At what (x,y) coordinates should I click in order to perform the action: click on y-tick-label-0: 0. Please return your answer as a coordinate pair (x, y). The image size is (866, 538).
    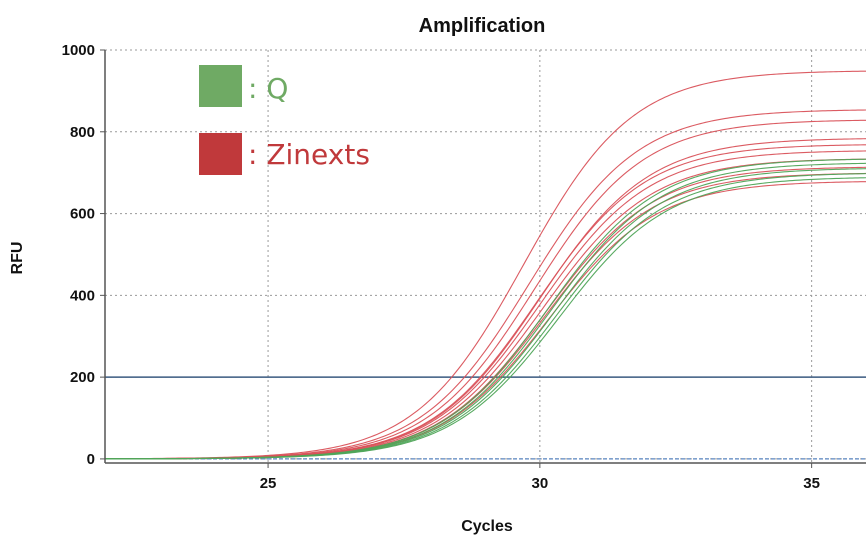
    Looking at the image, I should click on (91, 459).